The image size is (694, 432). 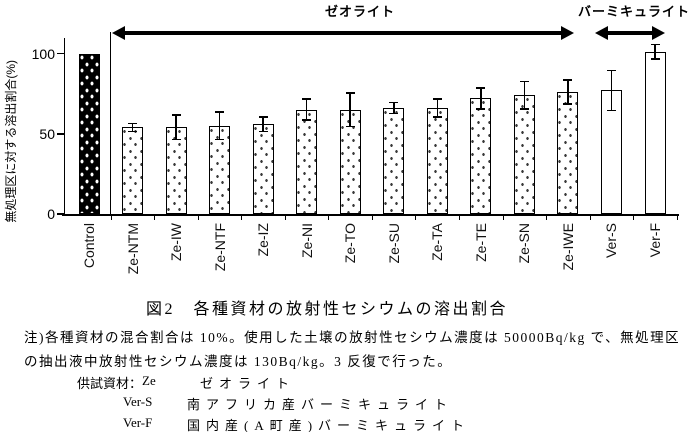 I want to click on y-tick-label: 100, so click(x=43, y=53).